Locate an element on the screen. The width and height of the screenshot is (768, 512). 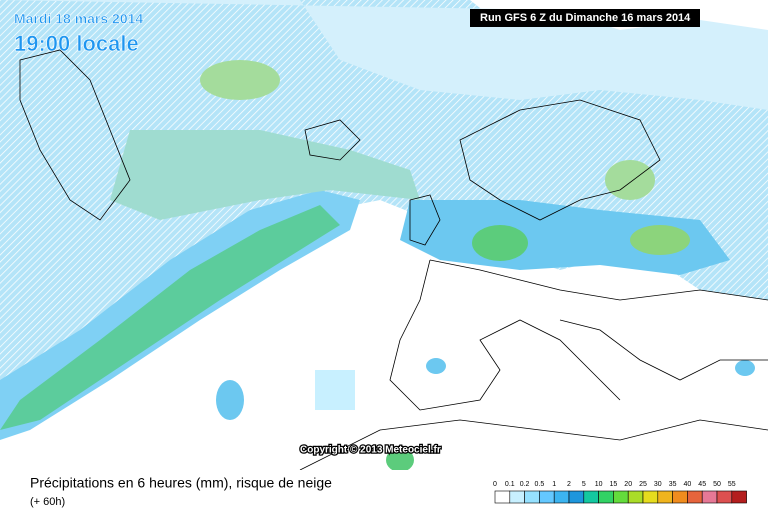
legend-tick-label: 35 is located at coordinates (673, 484).